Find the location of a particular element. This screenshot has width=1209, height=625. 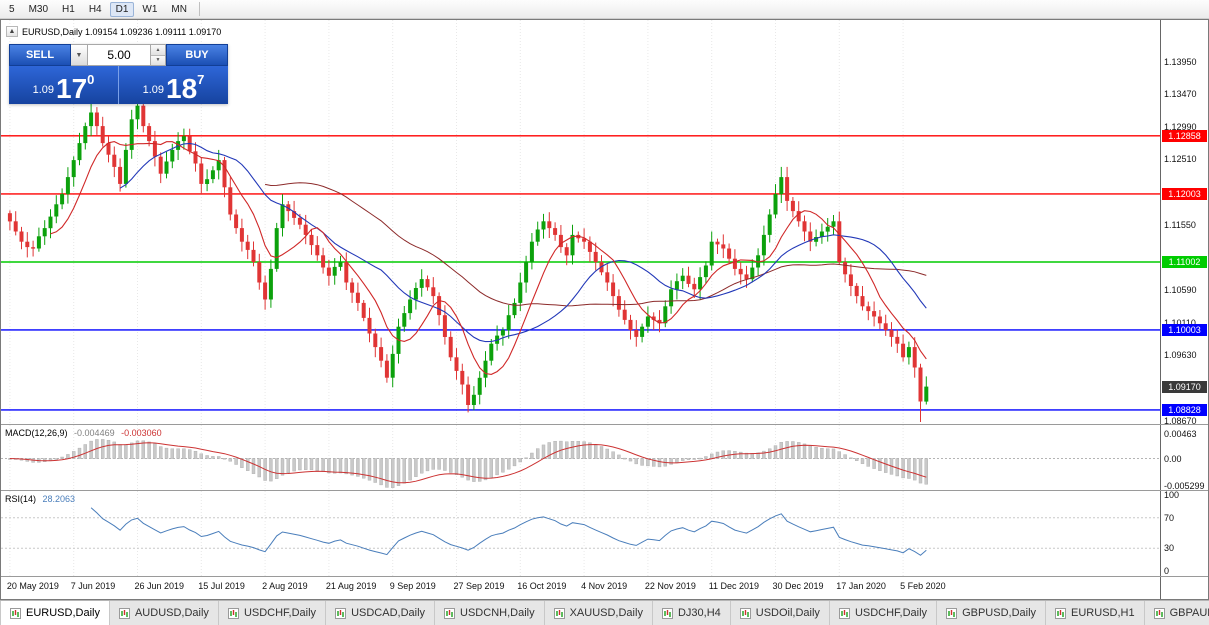

buy-price-pipette: 7 is located at coordinates (201, 79).